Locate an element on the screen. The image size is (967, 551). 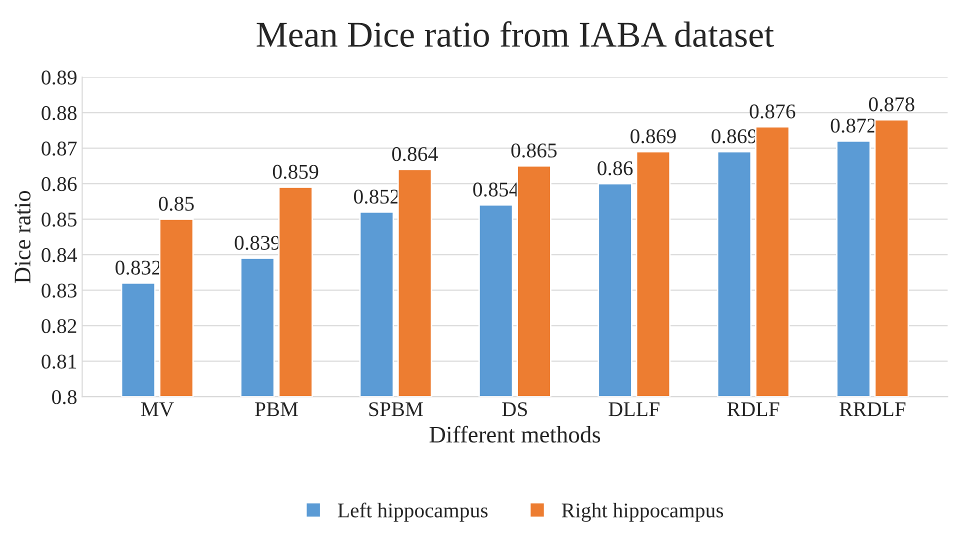
y-axis-title: Dice ratio is located at coordinates (22, 237).